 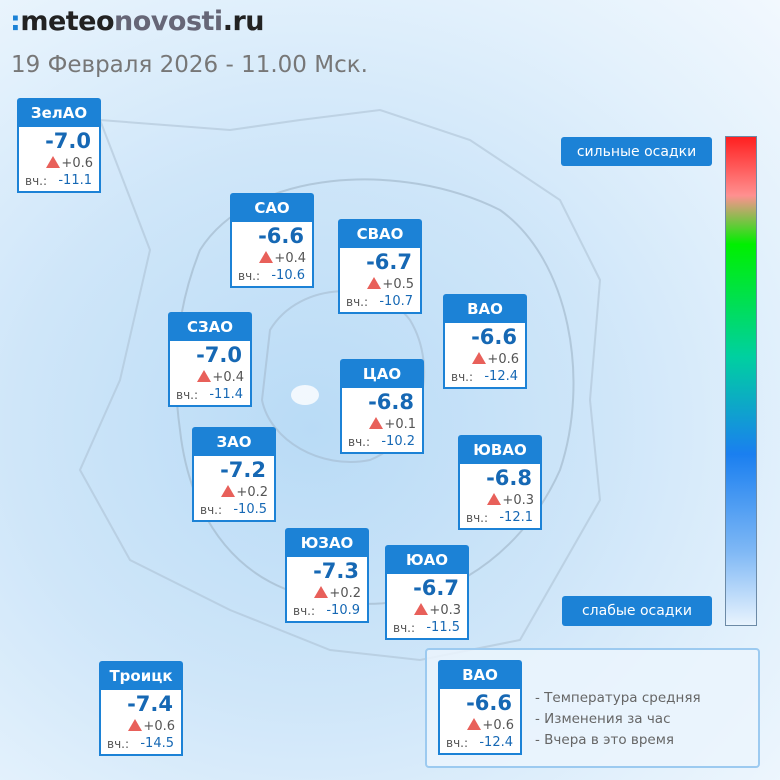 What do you see at coordinates (396, 301) in the screenshot?
I see `yesterday-value: -10.7` at bounding box center [396, 301].